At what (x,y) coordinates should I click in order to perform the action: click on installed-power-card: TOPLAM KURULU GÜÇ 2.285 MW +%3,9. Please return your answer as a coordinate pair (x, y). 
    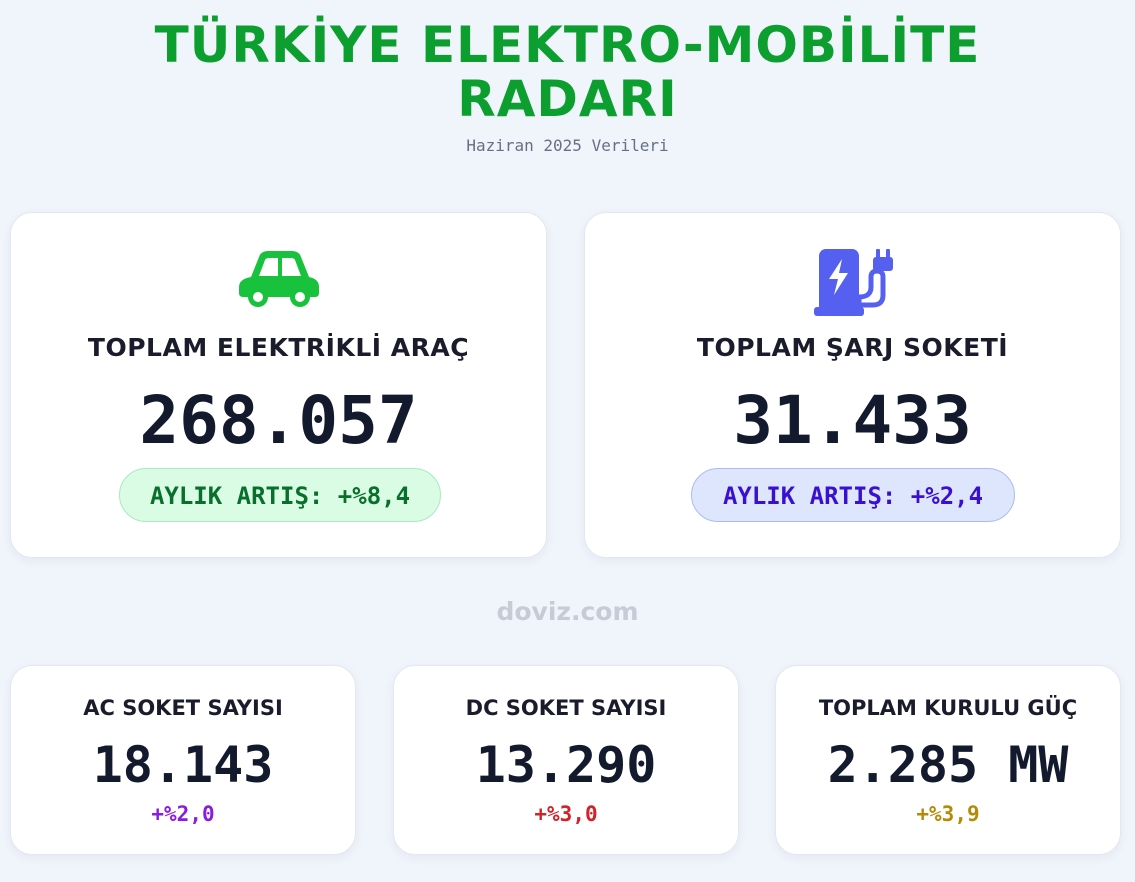
    Looking at the image, I should click on (948, 760).